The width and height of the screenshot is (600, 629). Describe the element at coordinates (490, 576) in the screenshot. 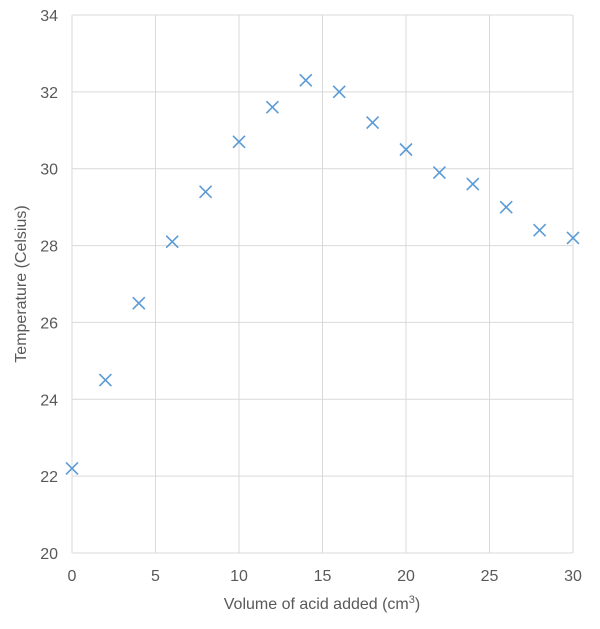

I see `x-tick-label: 25` at that location.